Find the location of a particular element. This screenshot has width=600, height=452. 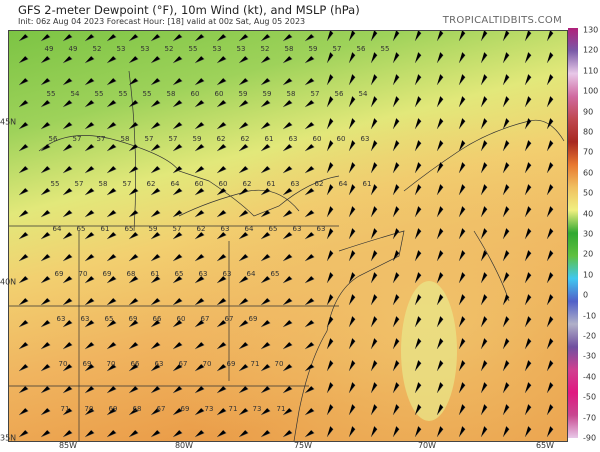

colorbar-label: -40 is located at coordinates (590, 377).